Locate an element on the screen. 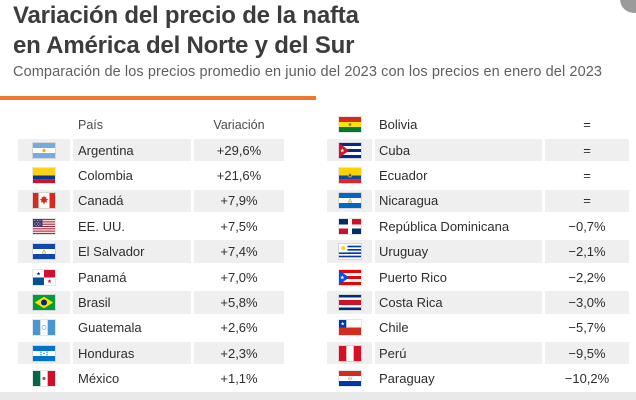 The height and width of the screenshot is (400, 636). table-row: Argentina +29,6% is located at coordinates (151, 149).